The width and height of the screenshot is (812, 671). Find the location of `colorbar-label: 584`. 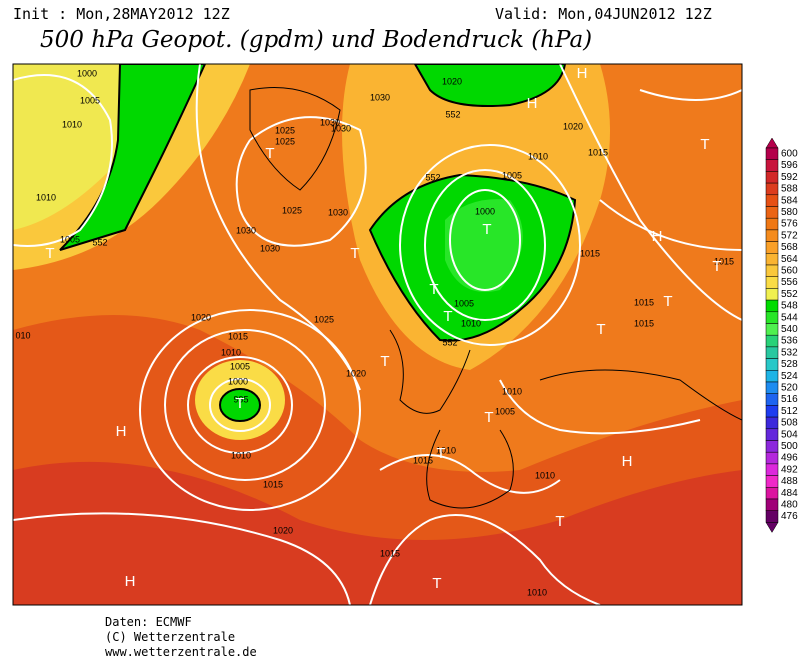

colorbar-label: 584 is located at coordinates (789, 200).